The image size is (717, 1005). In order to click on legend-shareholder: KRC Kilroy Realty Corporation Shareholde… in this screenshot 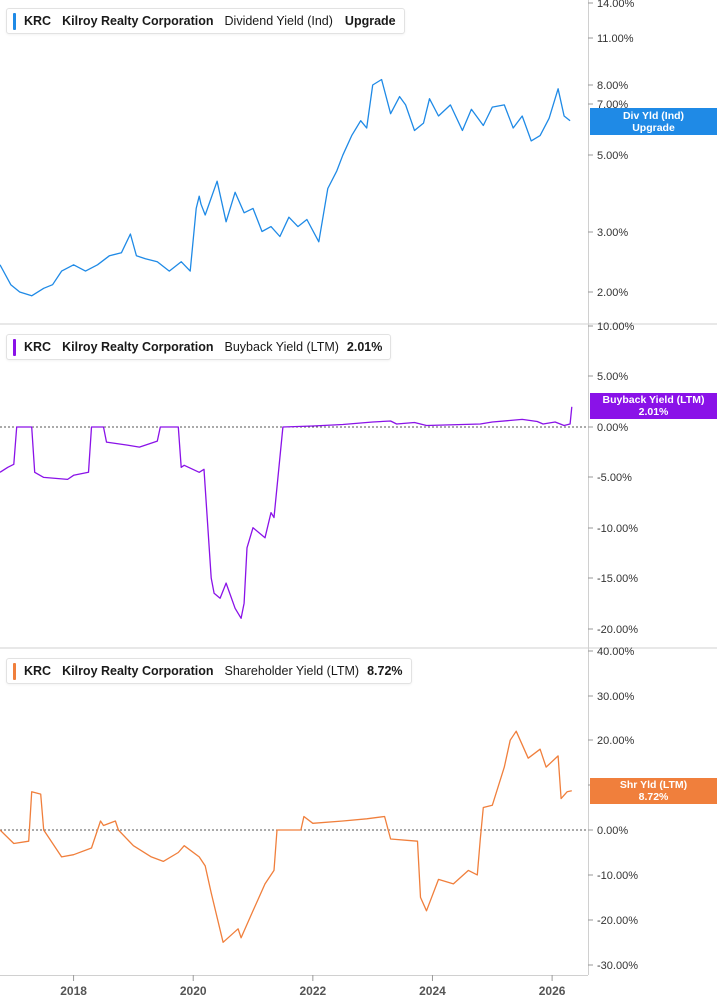, I will do `click(209, 671)`.